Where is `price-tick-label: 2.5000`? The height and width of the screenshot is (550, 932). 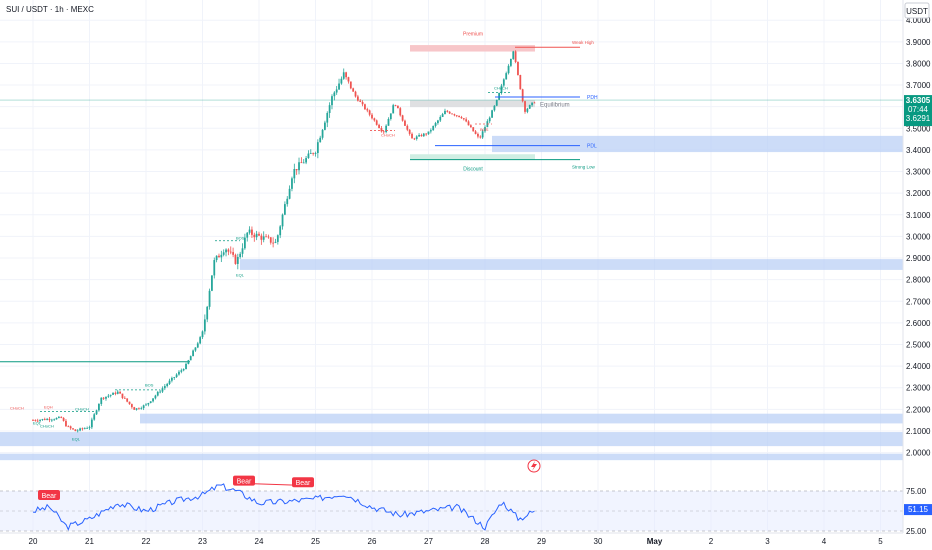 price-tick-label: 2.5000 is located at coordinates (918, 345).